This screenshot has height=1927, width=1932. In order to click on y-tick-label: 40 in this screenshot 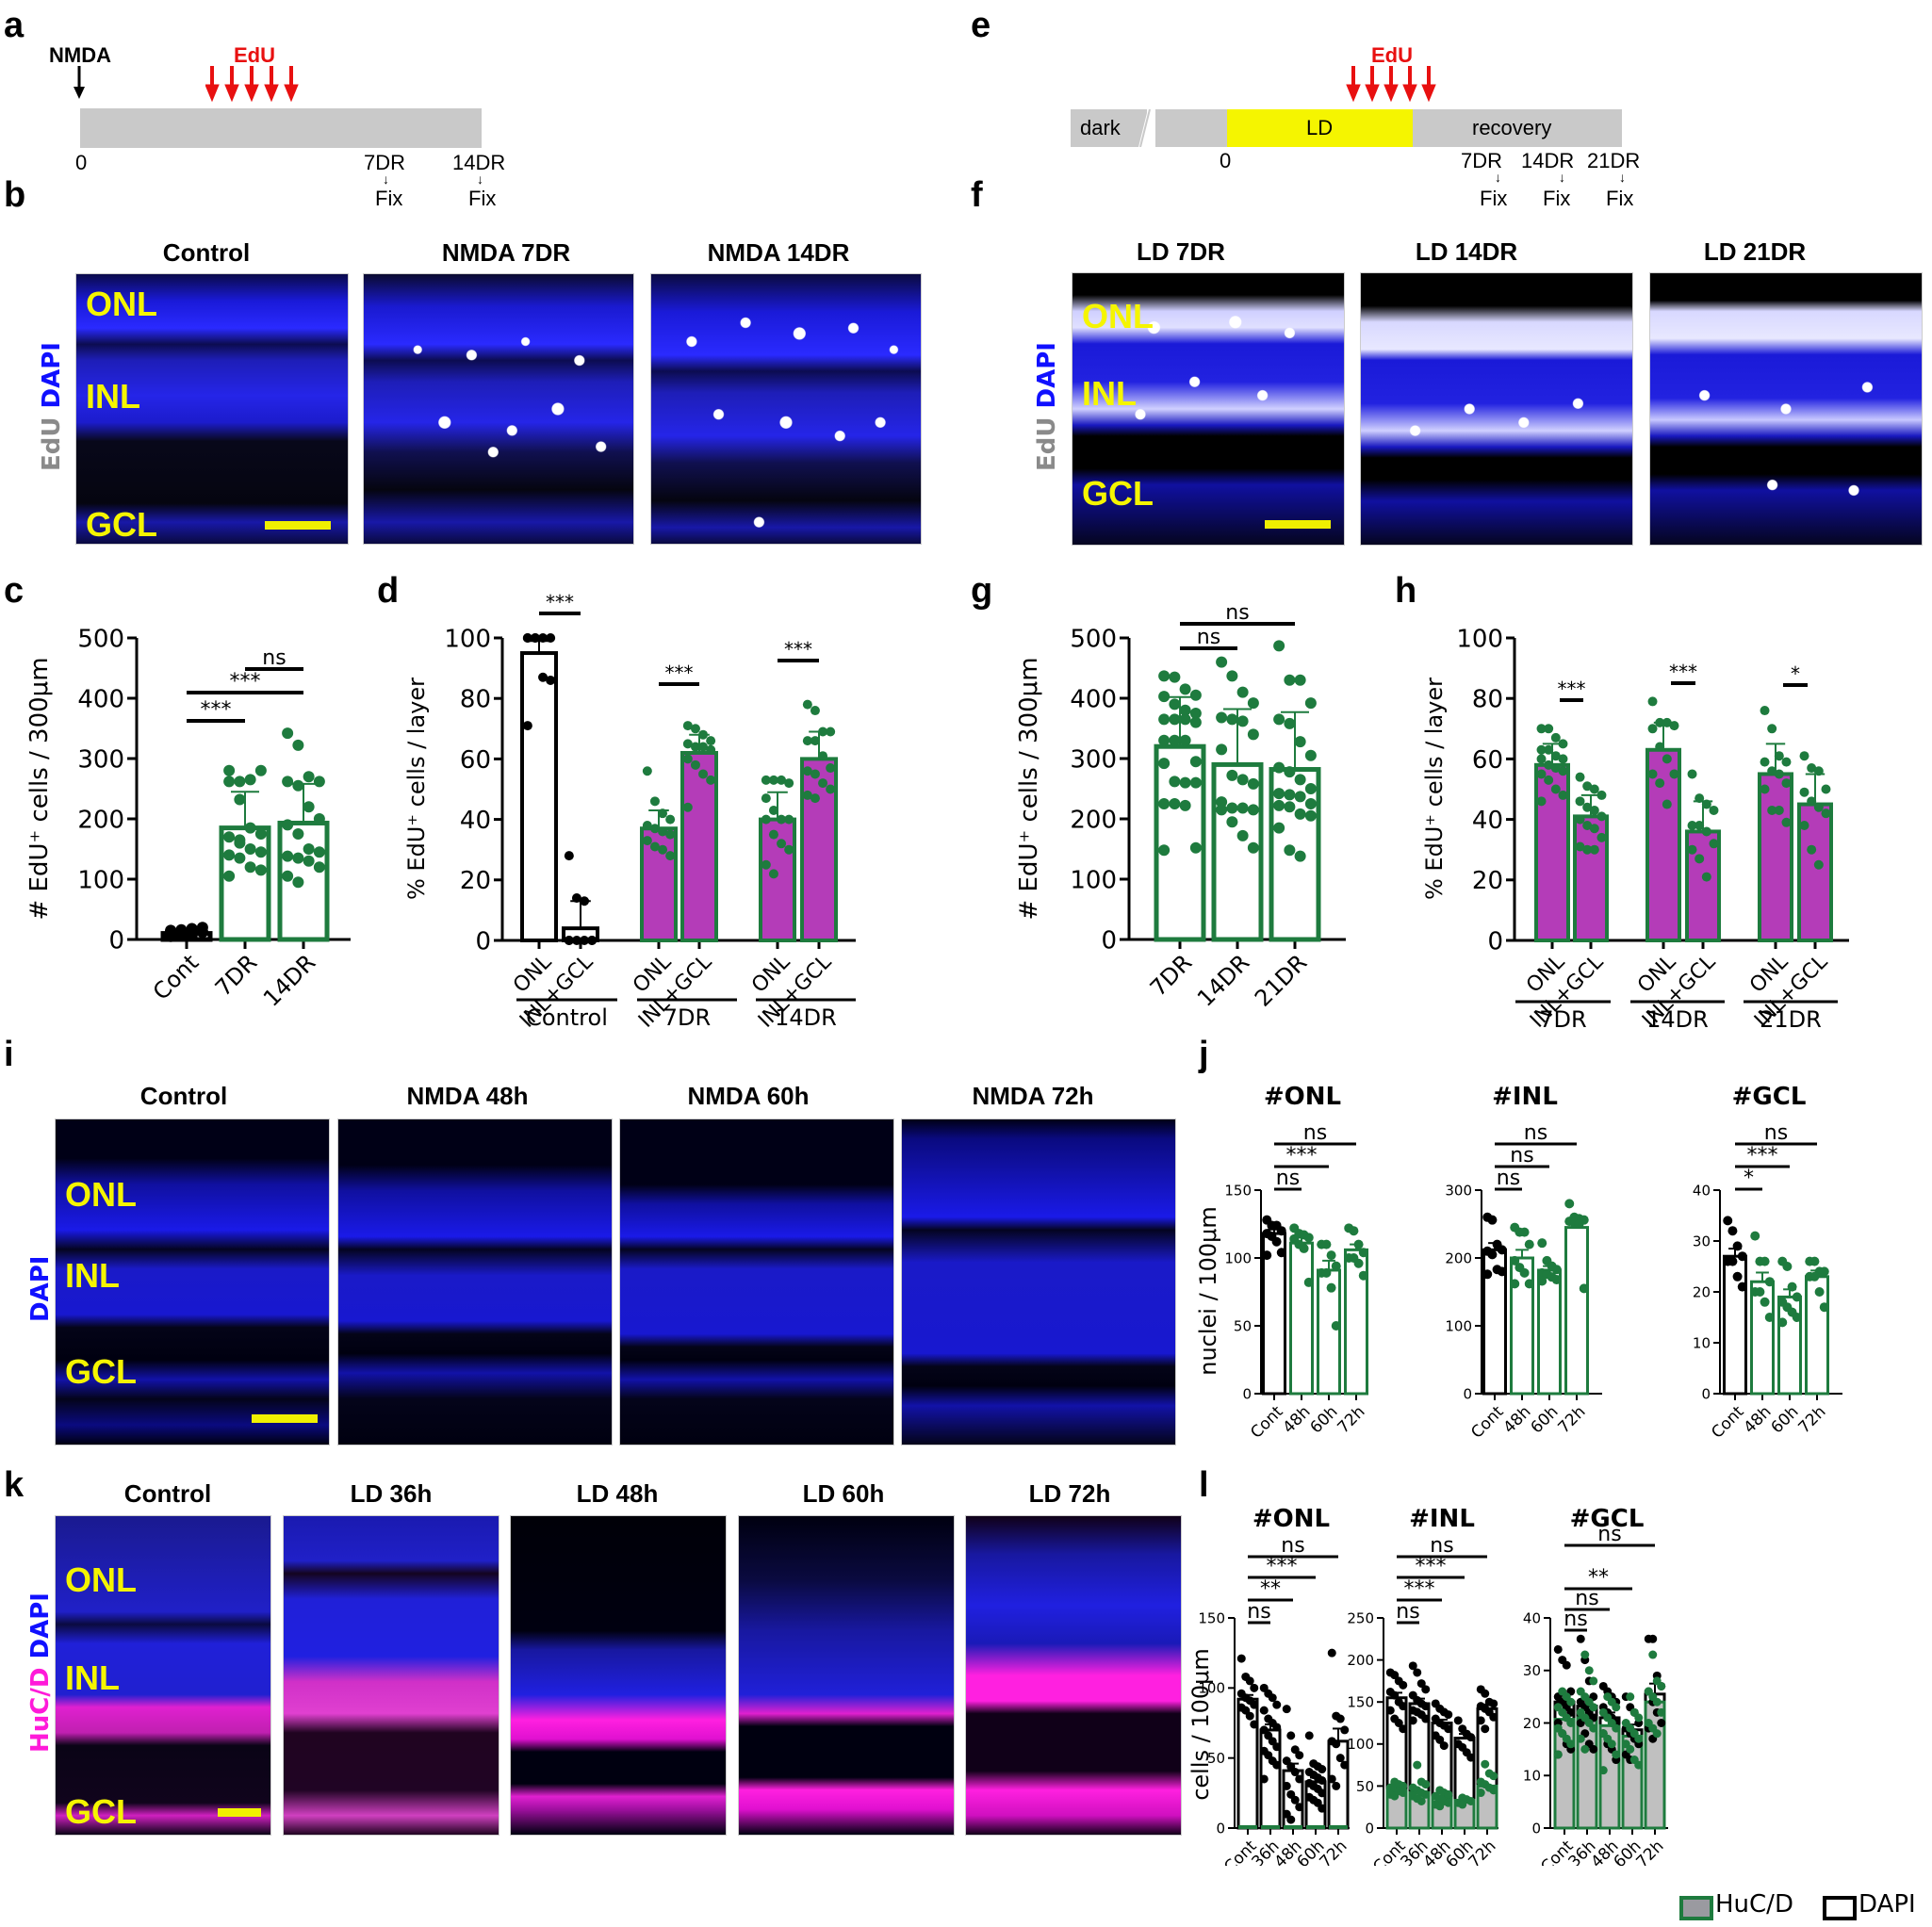, I will do `click(475, 821)`.